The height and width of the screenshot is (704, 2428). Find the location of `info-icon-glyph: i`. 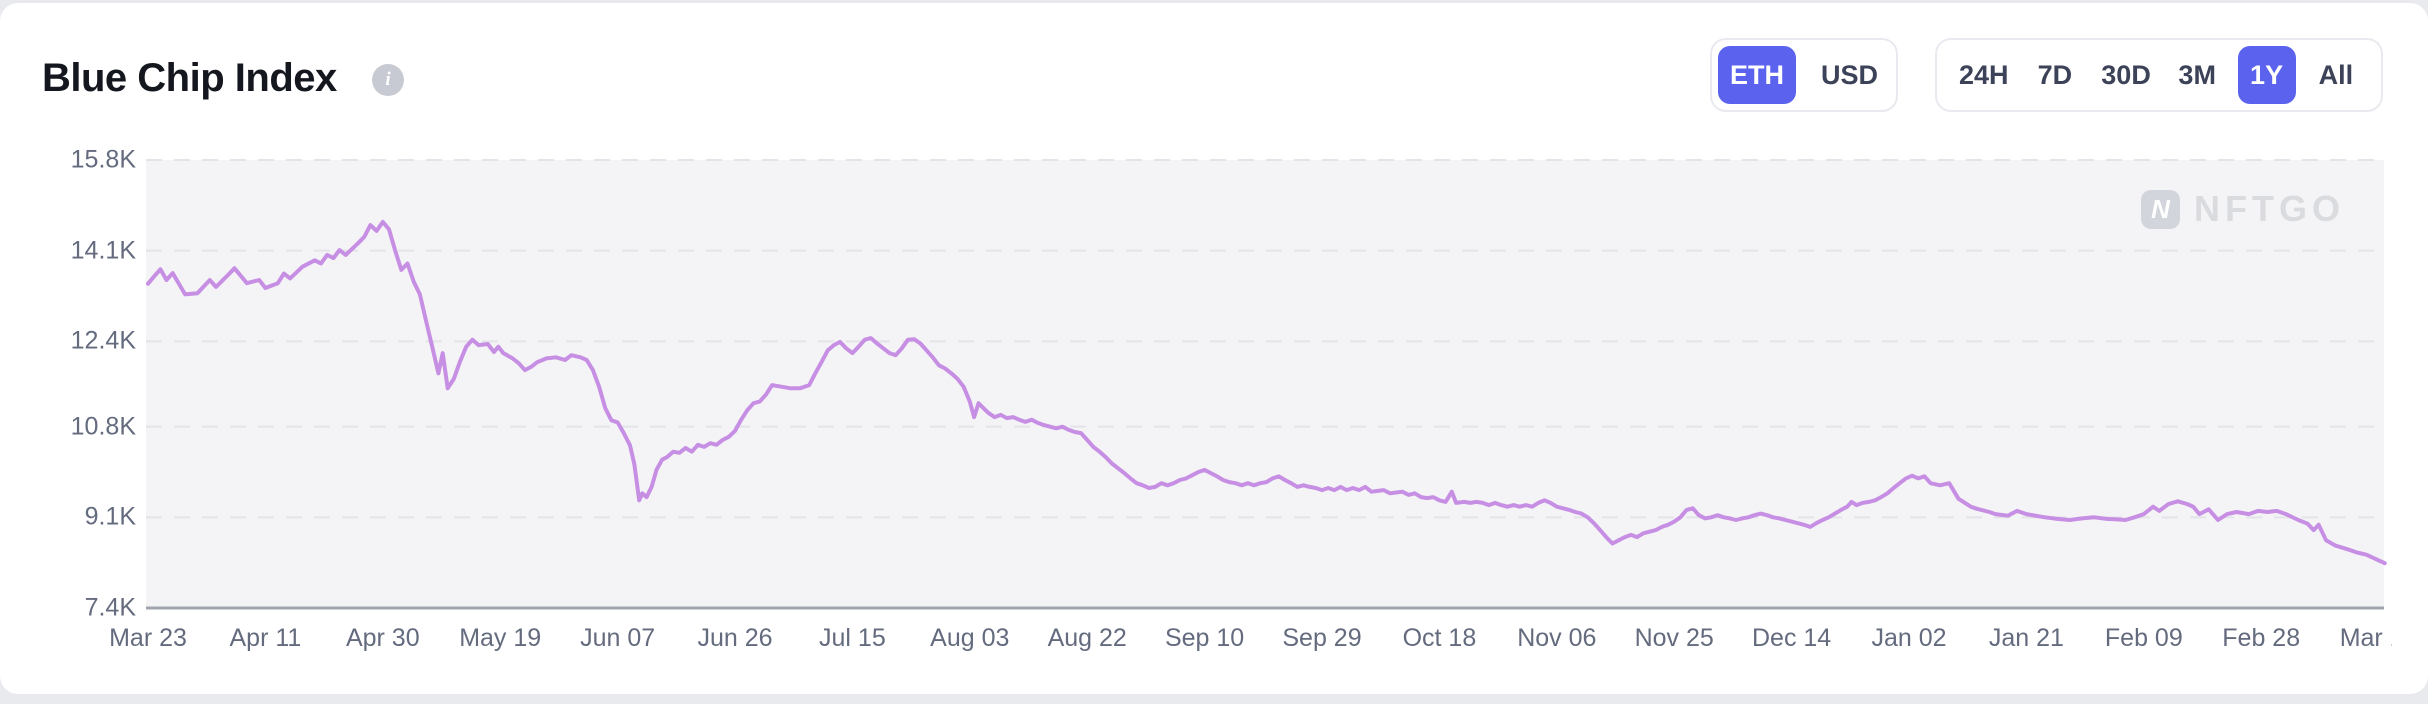

info-icon-glyph: i is located at coordinates (388, 79).